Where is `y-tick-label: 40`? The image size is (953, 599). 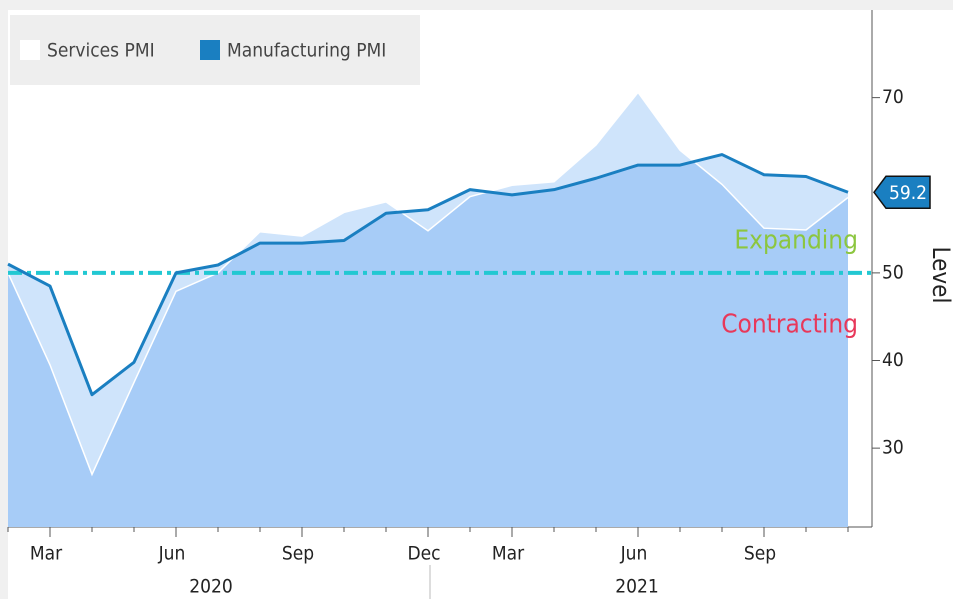
y-tick-label: 40 is located at coordinates (893, 360).